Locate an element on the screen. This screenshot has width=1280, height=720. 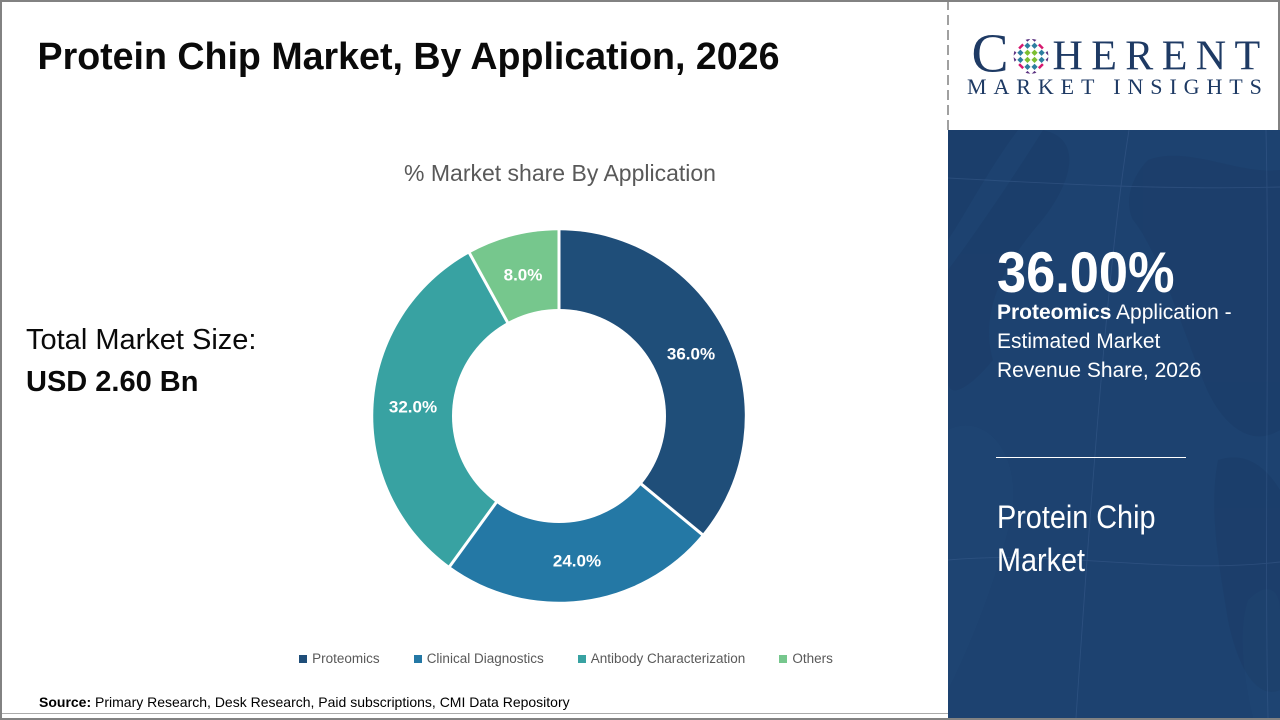
svg-text: 32.0% is located at coordinates (413, 407).